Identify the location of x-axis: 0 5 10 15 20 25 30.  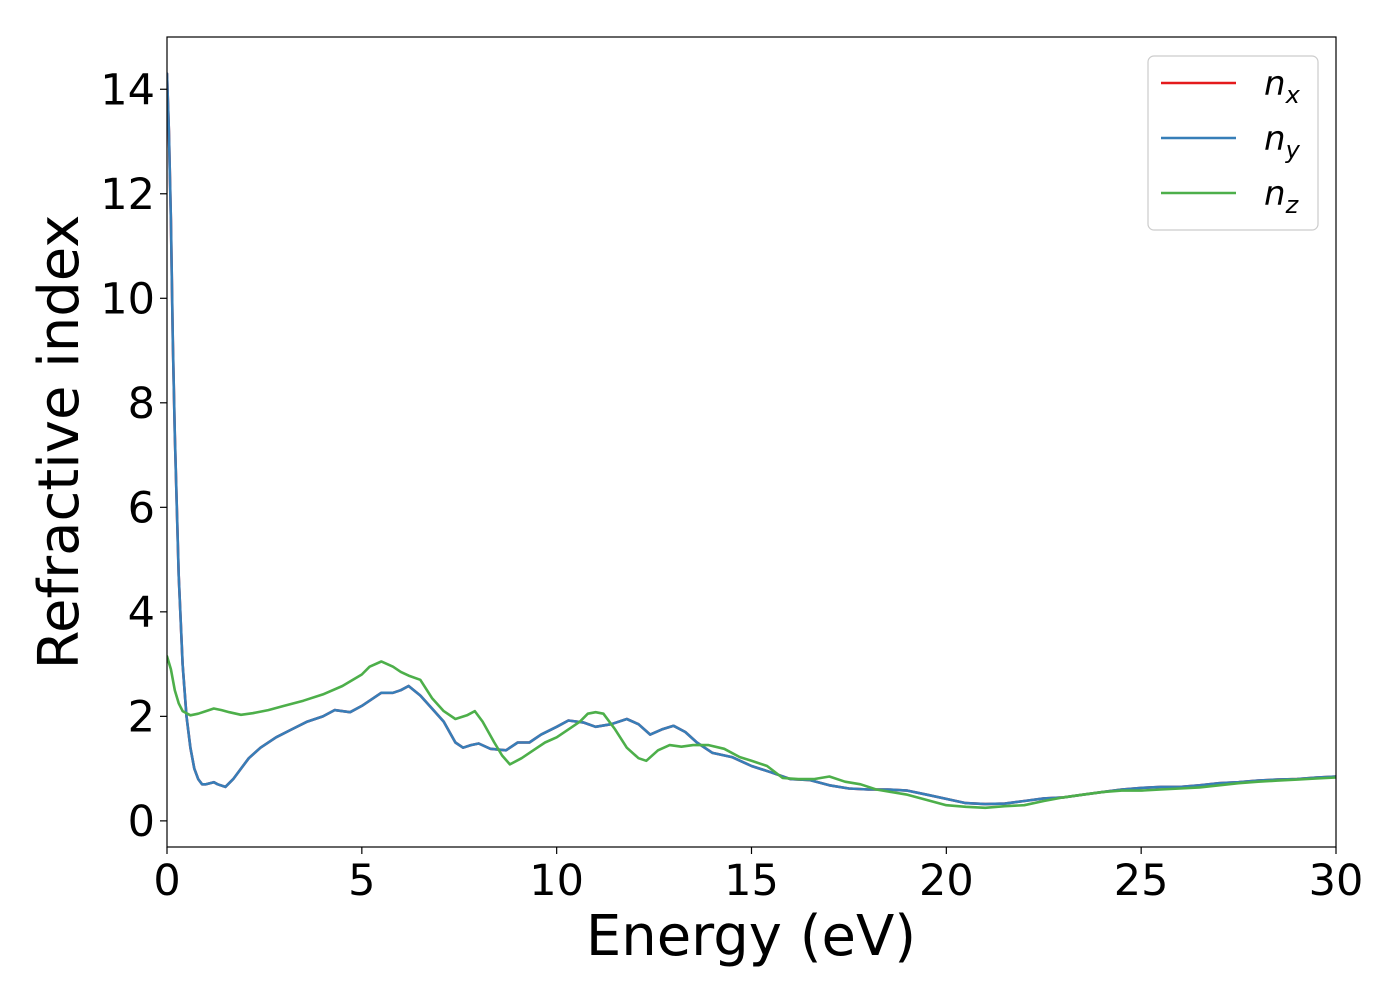
(758, 876).